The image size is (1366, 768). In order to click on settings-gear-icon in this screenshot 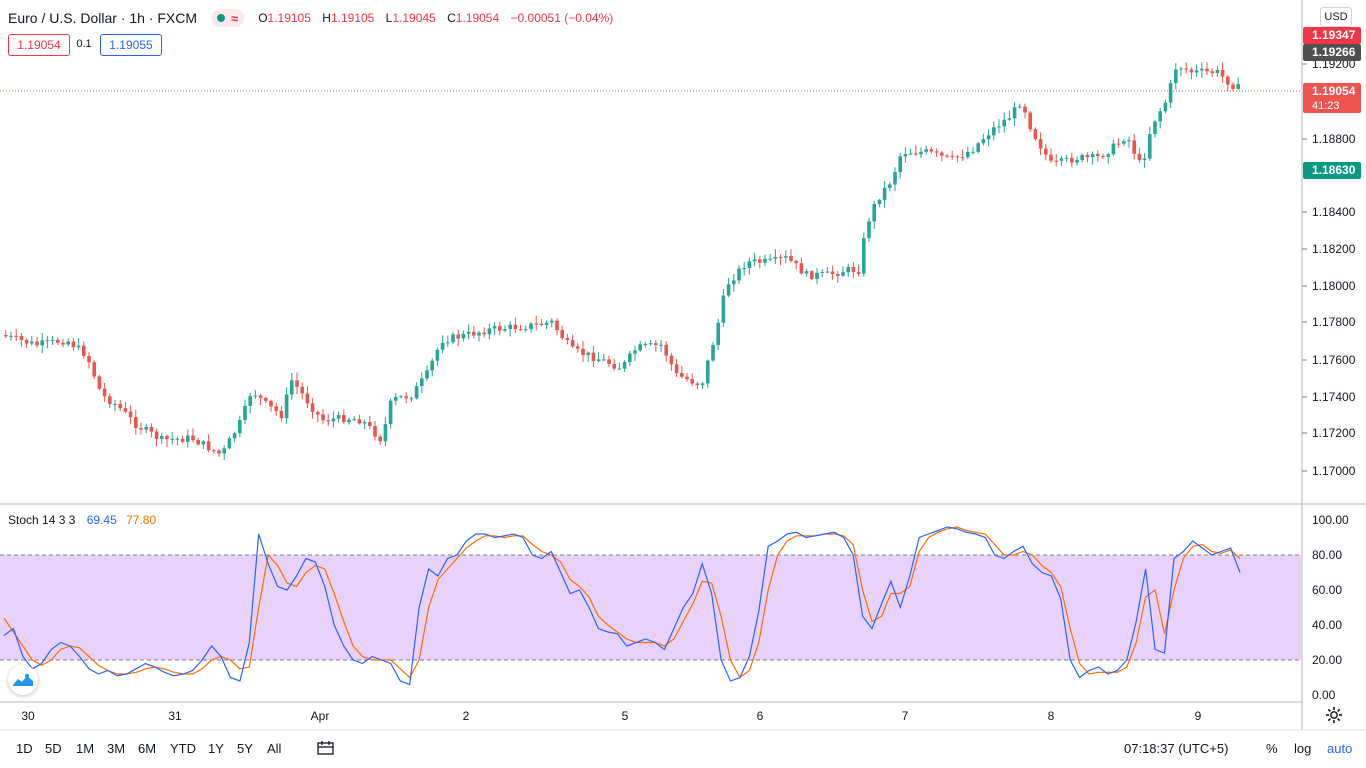, I will do `click(1334, 715)`.